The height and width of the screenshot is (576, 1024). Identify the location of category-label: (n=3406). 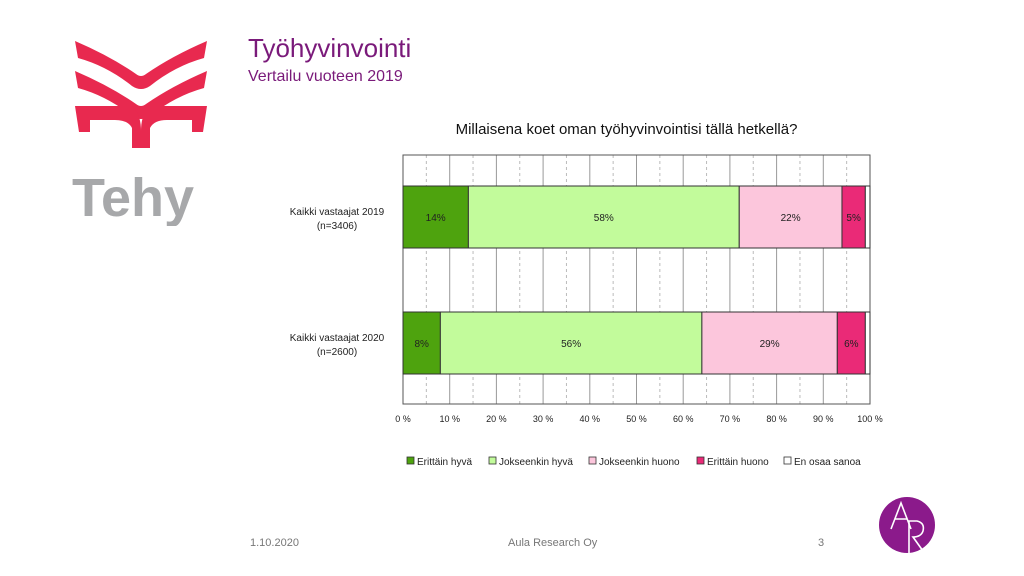
(337, 226).